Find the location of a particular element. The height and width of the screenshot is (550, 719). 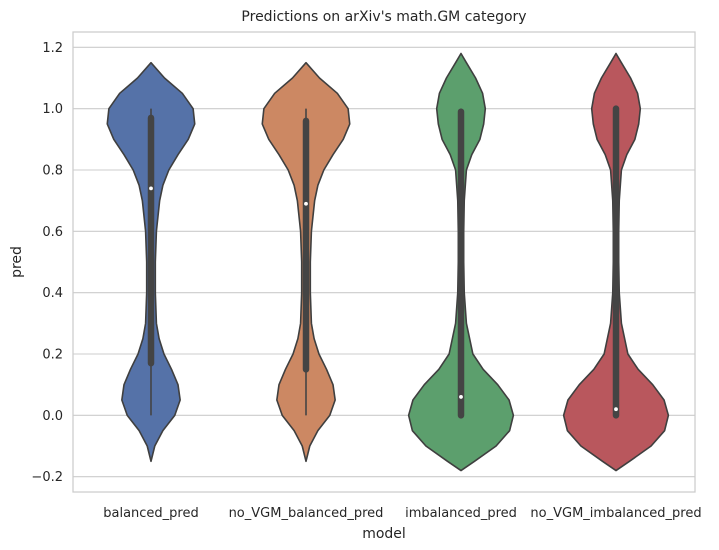

y-tick-label: −0.2 is located at coordinates (47, 477).